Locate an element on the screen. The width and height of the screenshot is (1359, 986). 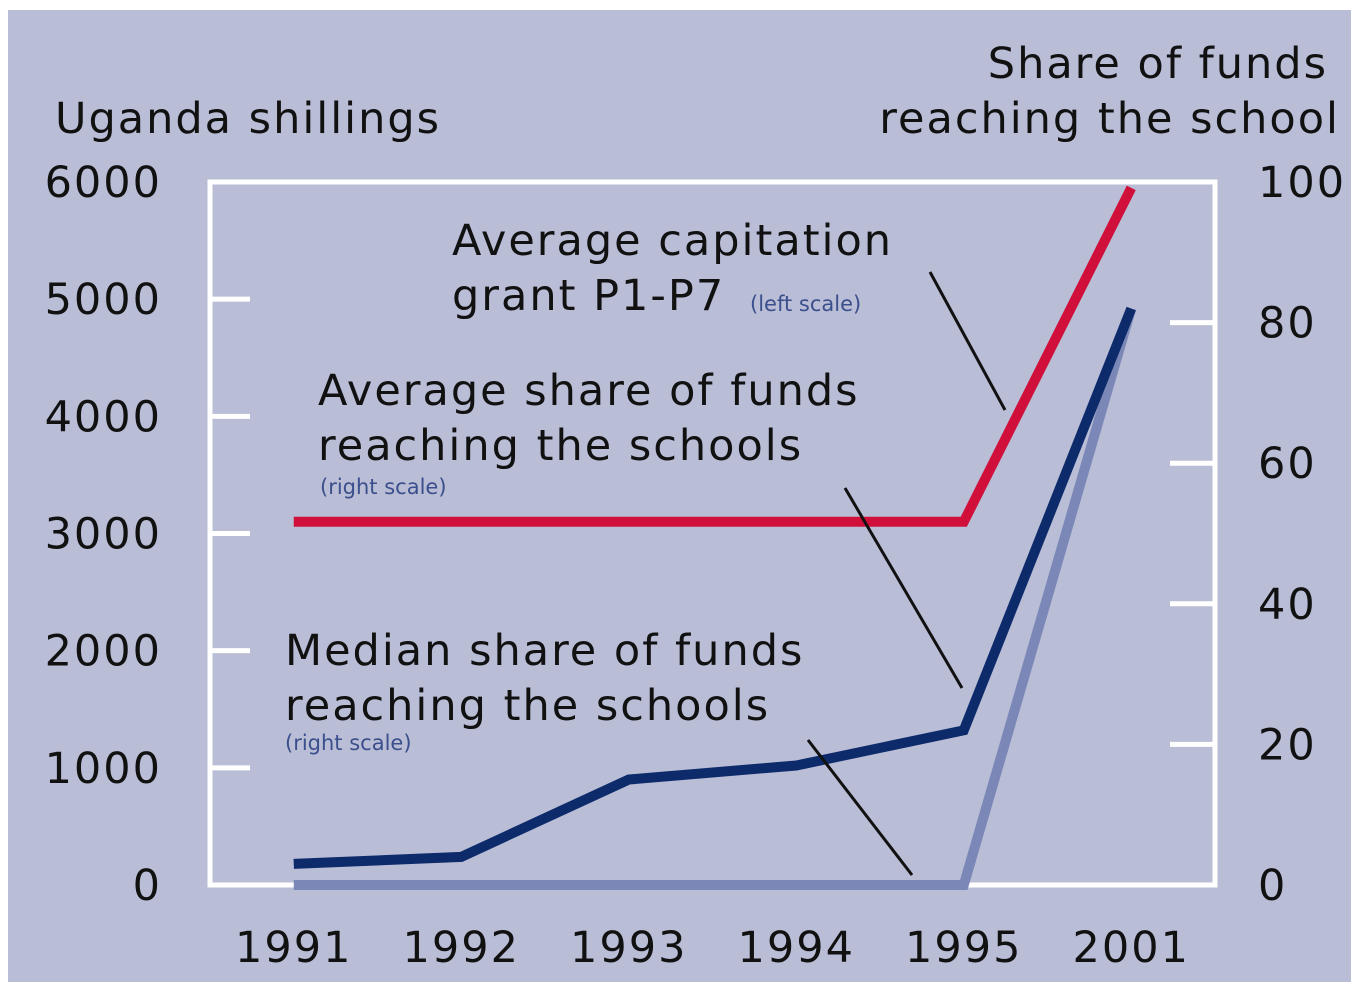
y2-axis-label: Share of funds is located at coordinates (1158, 64).